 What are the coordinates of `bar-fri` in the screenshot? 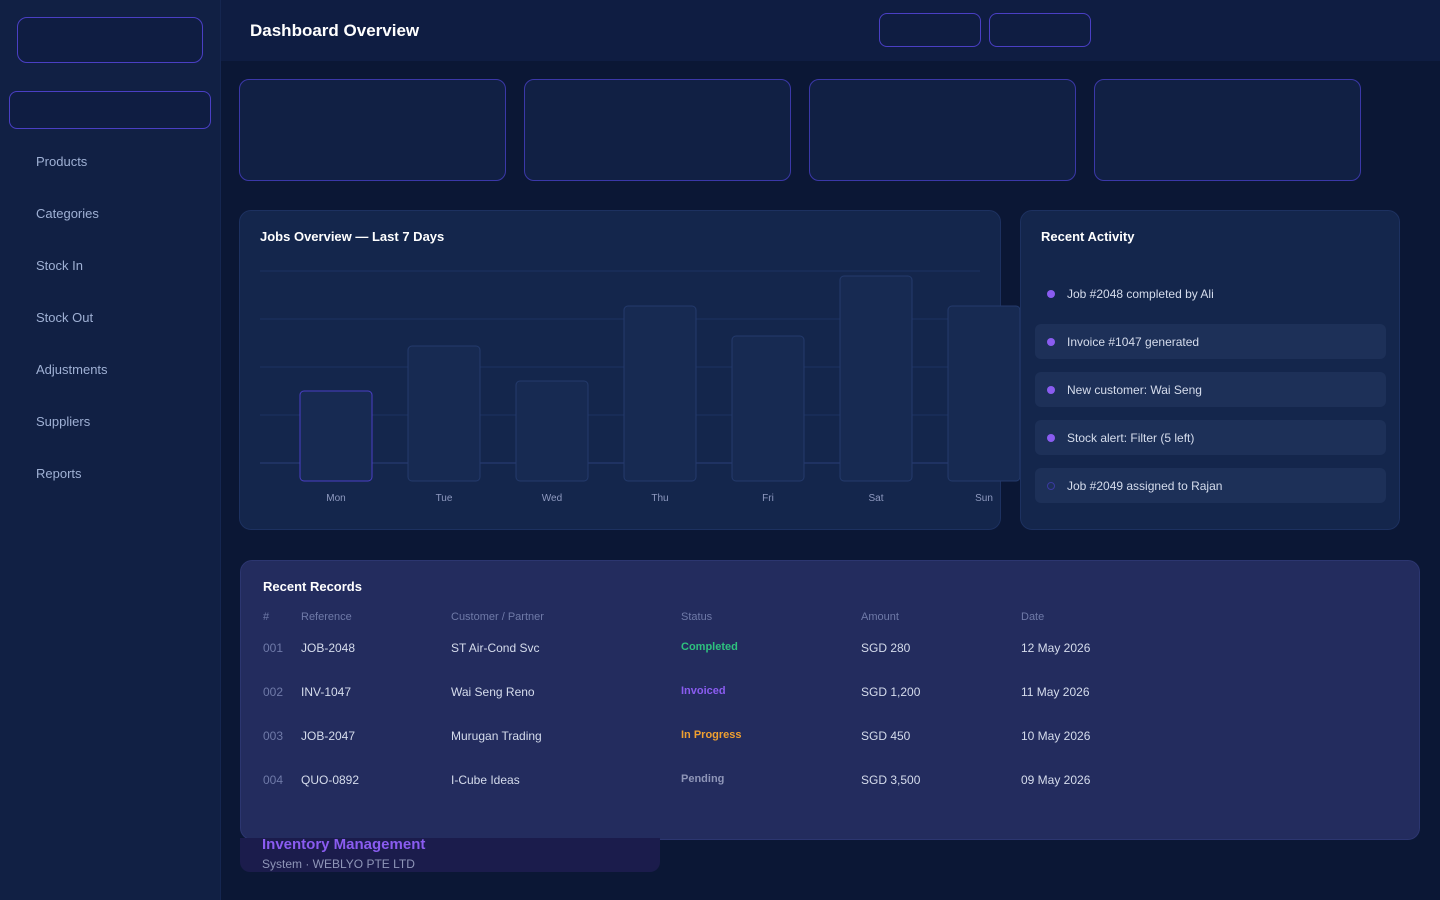 It's located at (768, 408).